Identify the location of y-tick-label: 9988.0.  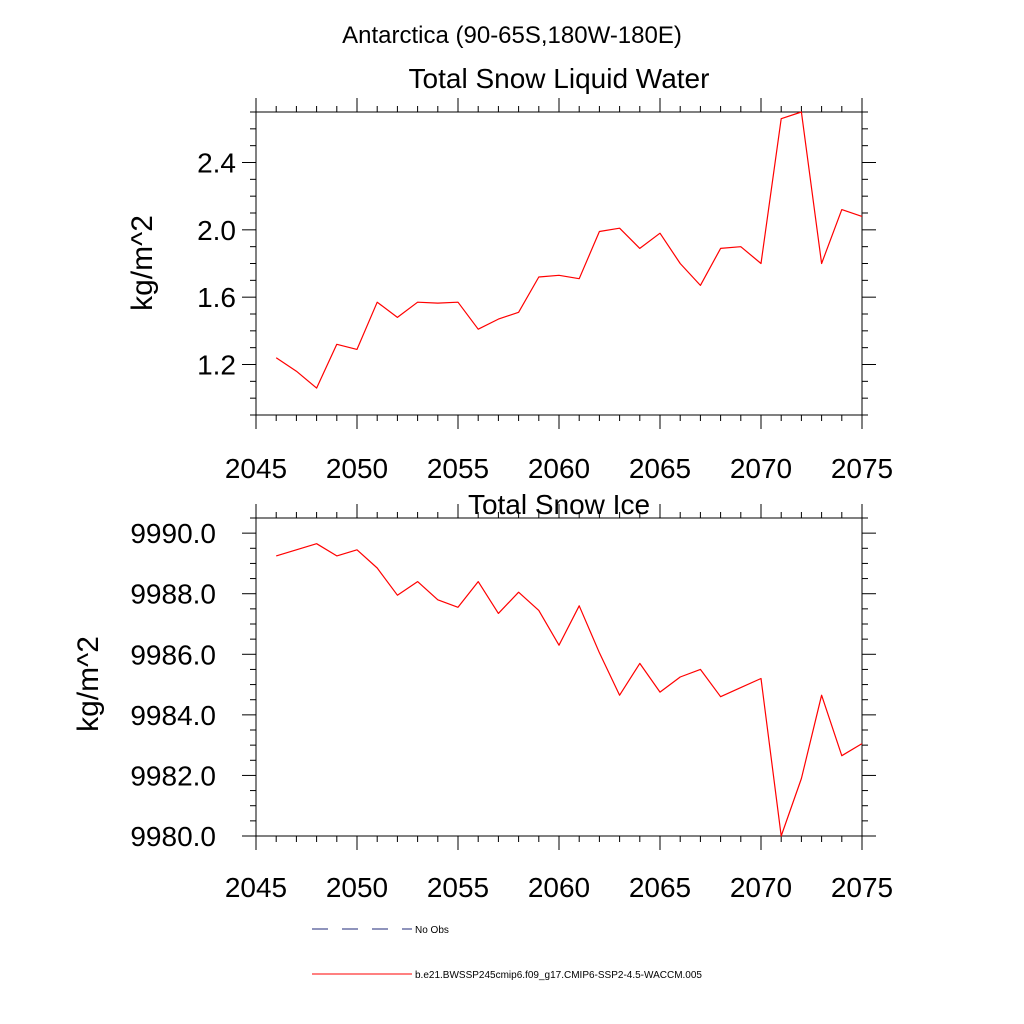
(173, 594).